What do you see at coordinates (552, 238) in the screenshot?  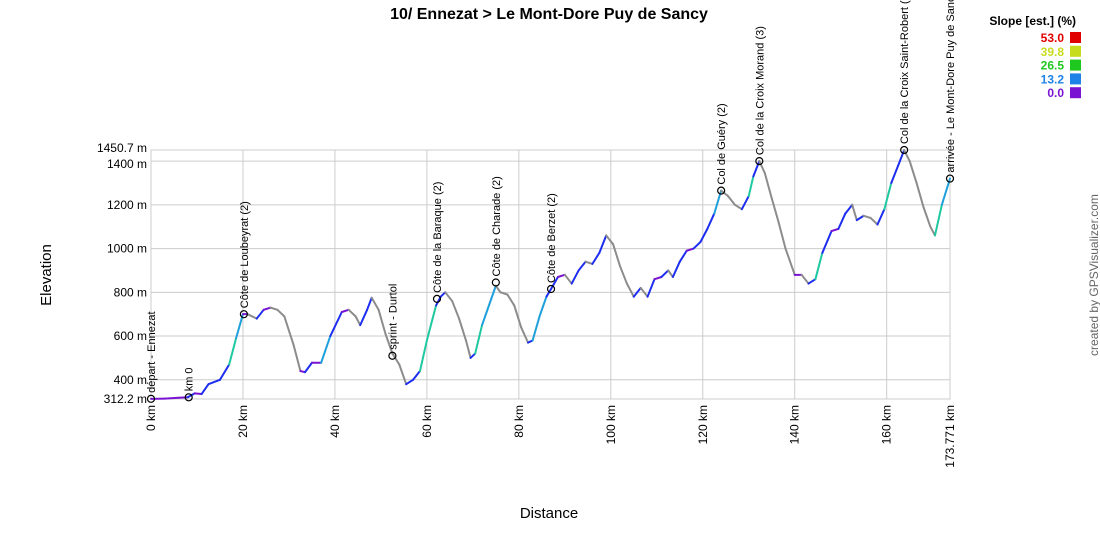 I see `waypoint-label: Côte de Berzet (2)` at bounding box center [552, 238].